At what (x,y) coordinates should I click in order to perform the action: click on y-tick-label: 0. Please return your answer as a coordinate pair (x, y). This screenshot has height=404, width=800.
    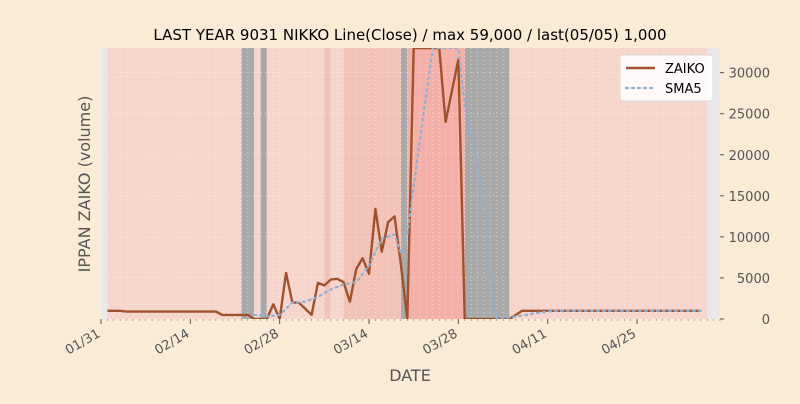
    Looking at the image, I should click on (766, 320).